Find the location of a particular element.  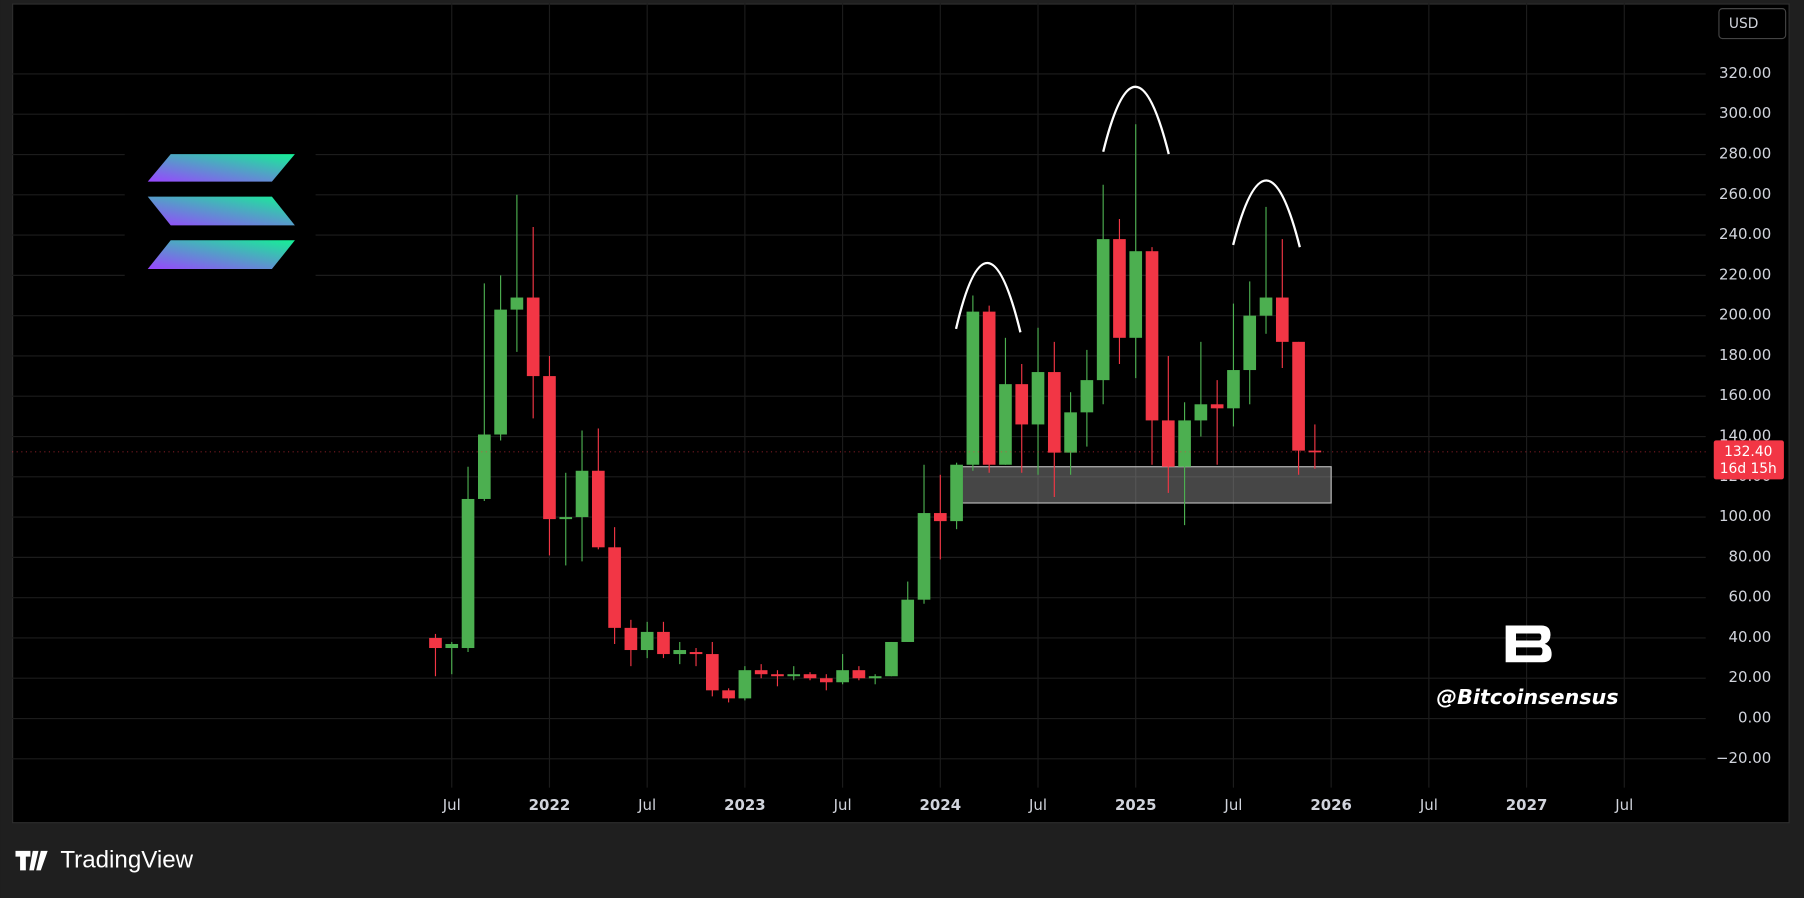

watermark: @Bitcoinsensus is located at coordinates (1527, 697).